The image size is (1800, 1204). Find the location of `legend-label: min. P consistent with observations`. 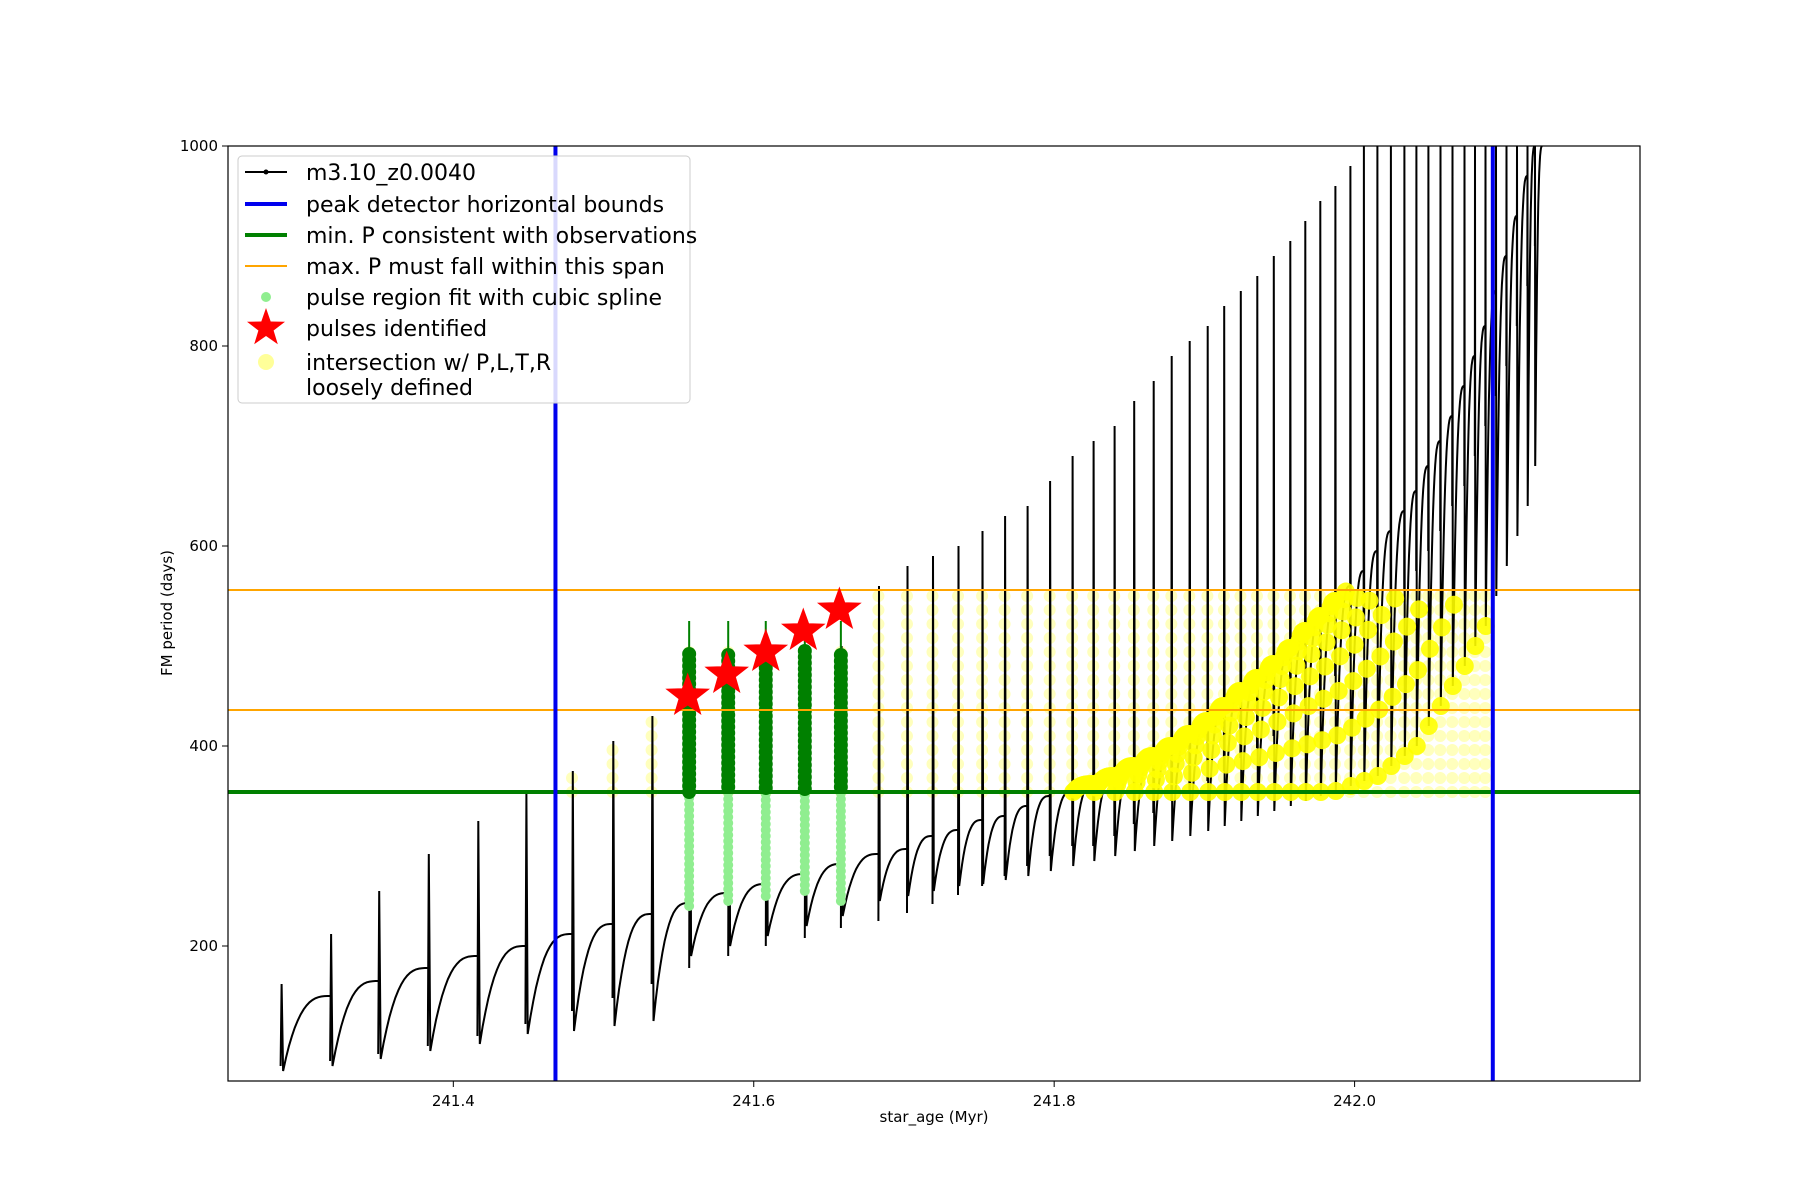

legend-label: min. P consistent with observations is located at coordinates (501, 236).